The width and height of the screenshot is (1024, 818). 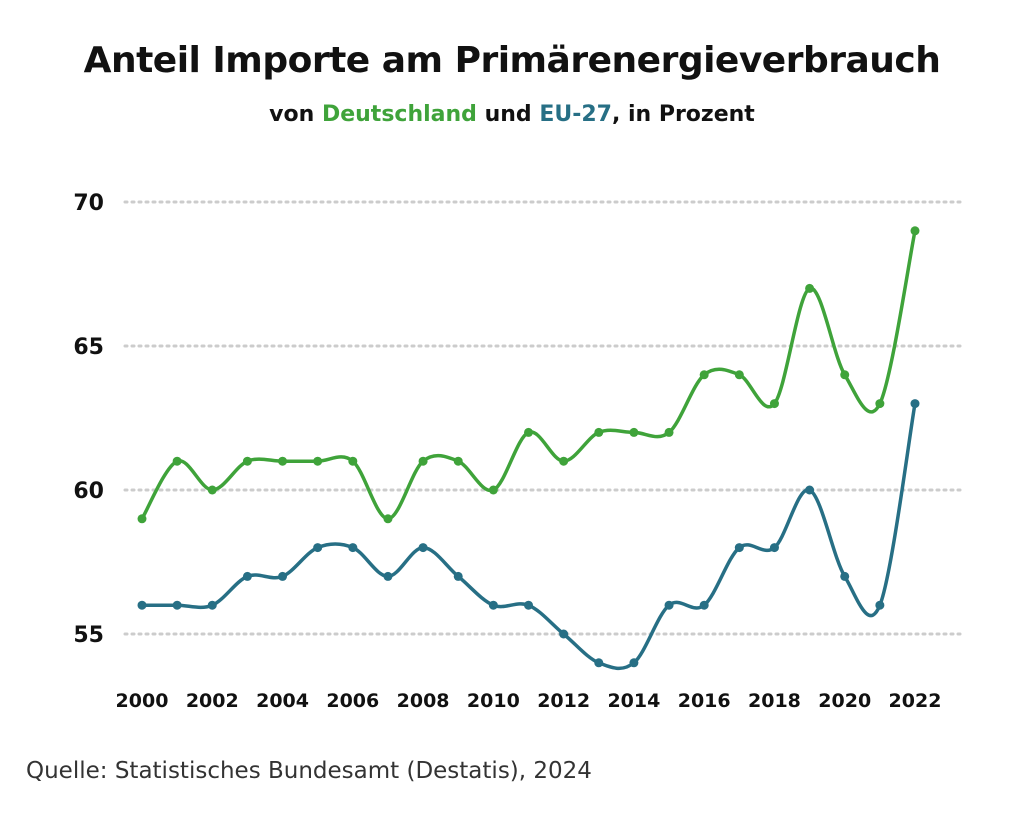 What do you see at coordinates (352, 701) in the screenshot?
I see `x-tick-label: 2006` at bounding box center [352, 701].